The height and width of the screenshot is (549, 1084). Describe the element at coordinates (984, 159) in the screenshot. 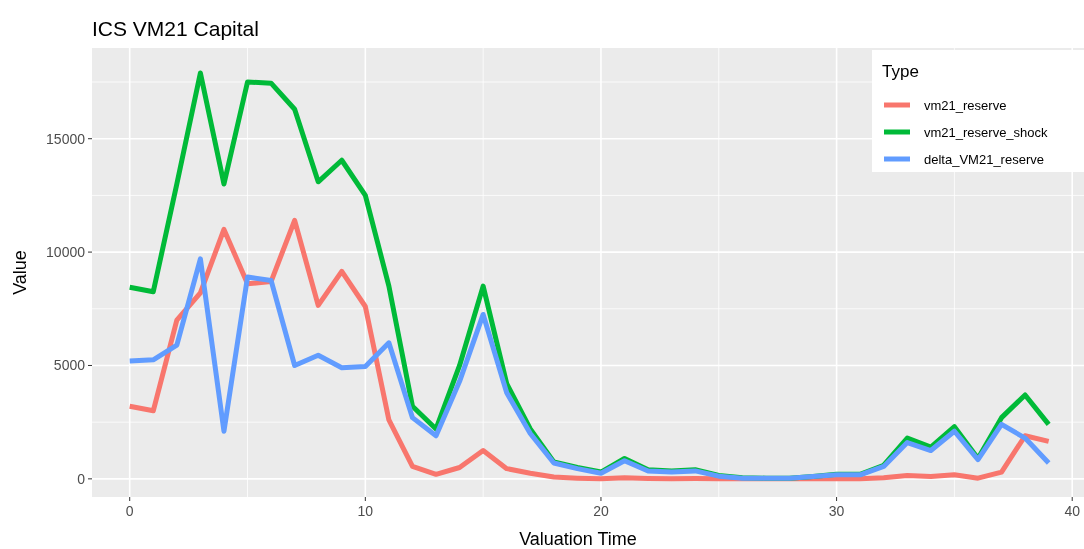

I see `legend-label: delta_VM21_reserve` at that location.